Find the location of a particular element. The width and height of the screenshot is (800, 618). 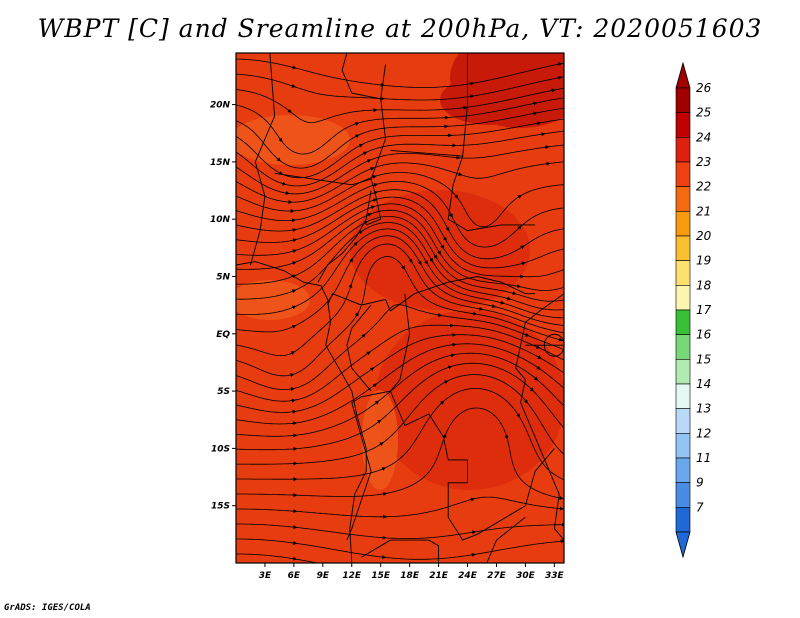

lon-tick-label: 12E is located at coordinates (352, 576).